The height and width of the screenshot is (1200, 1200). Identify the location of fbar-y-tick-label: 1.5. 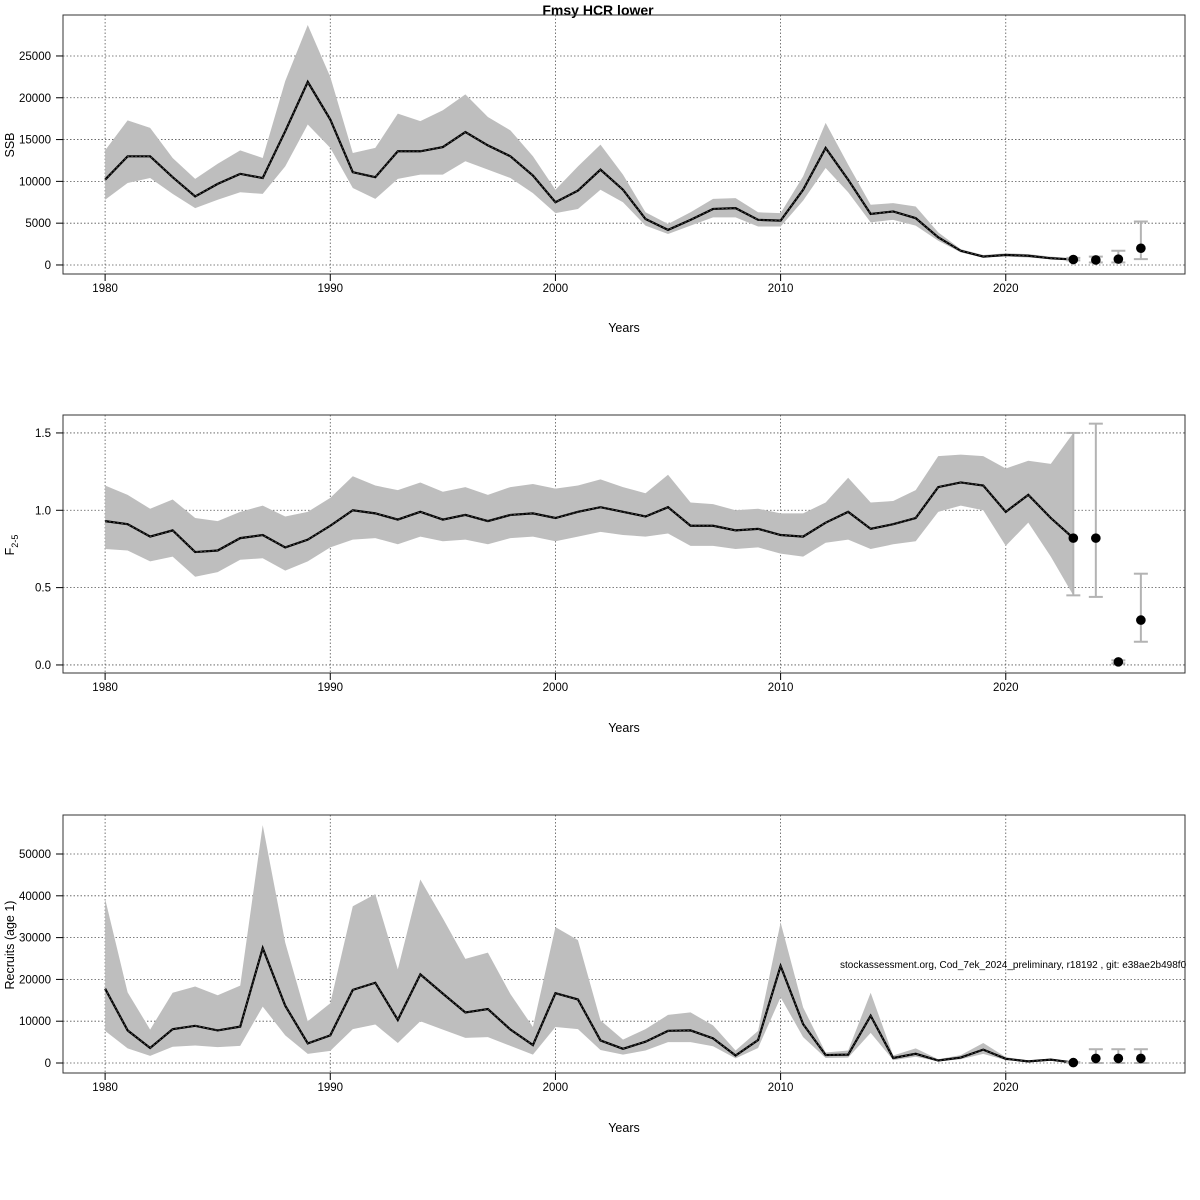
(43, 434).